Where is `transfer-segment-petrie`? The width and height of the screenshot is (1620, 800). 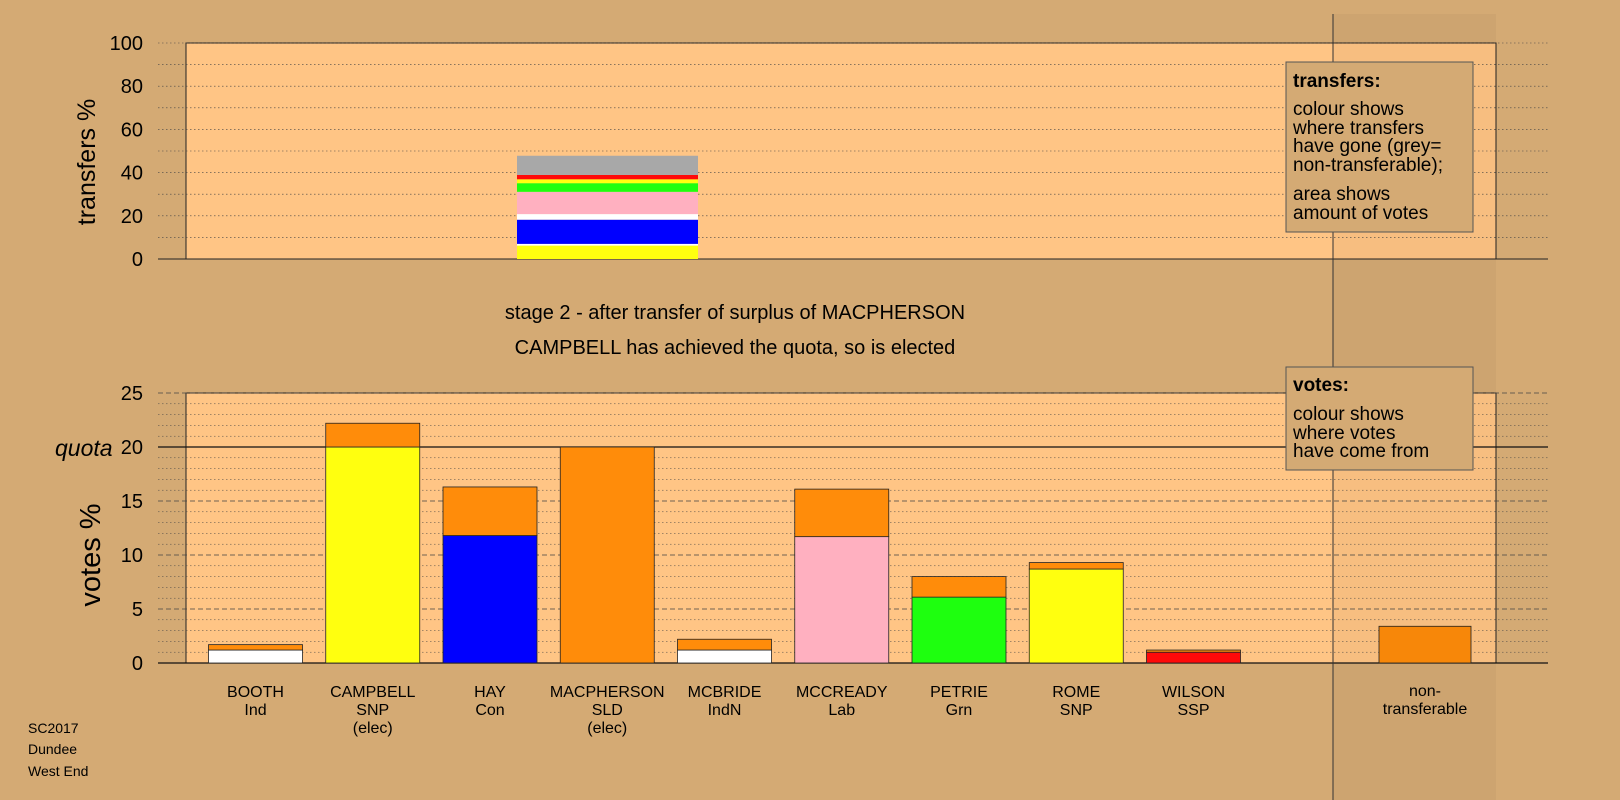
transfer-segment-petrie is located at coordinates (607, 187).